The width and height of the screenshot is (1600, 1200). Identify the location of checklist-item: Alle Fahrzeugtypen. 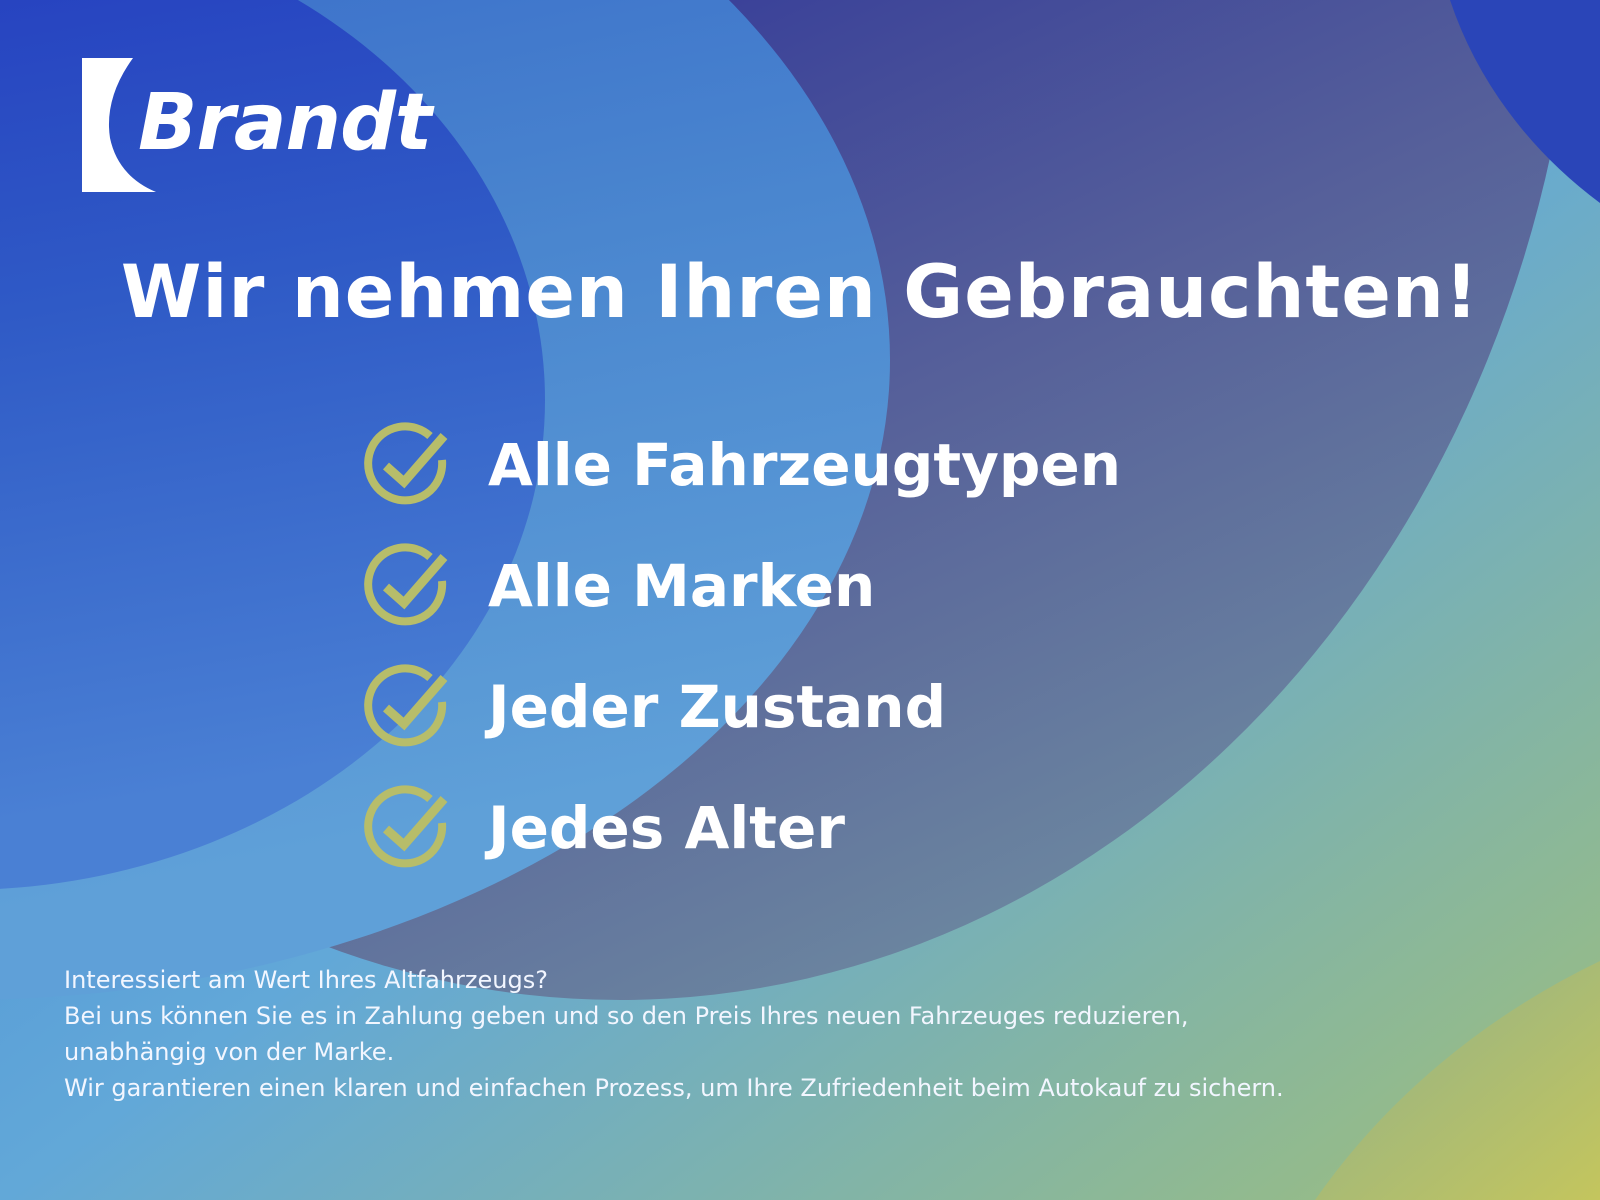
(742, 464).